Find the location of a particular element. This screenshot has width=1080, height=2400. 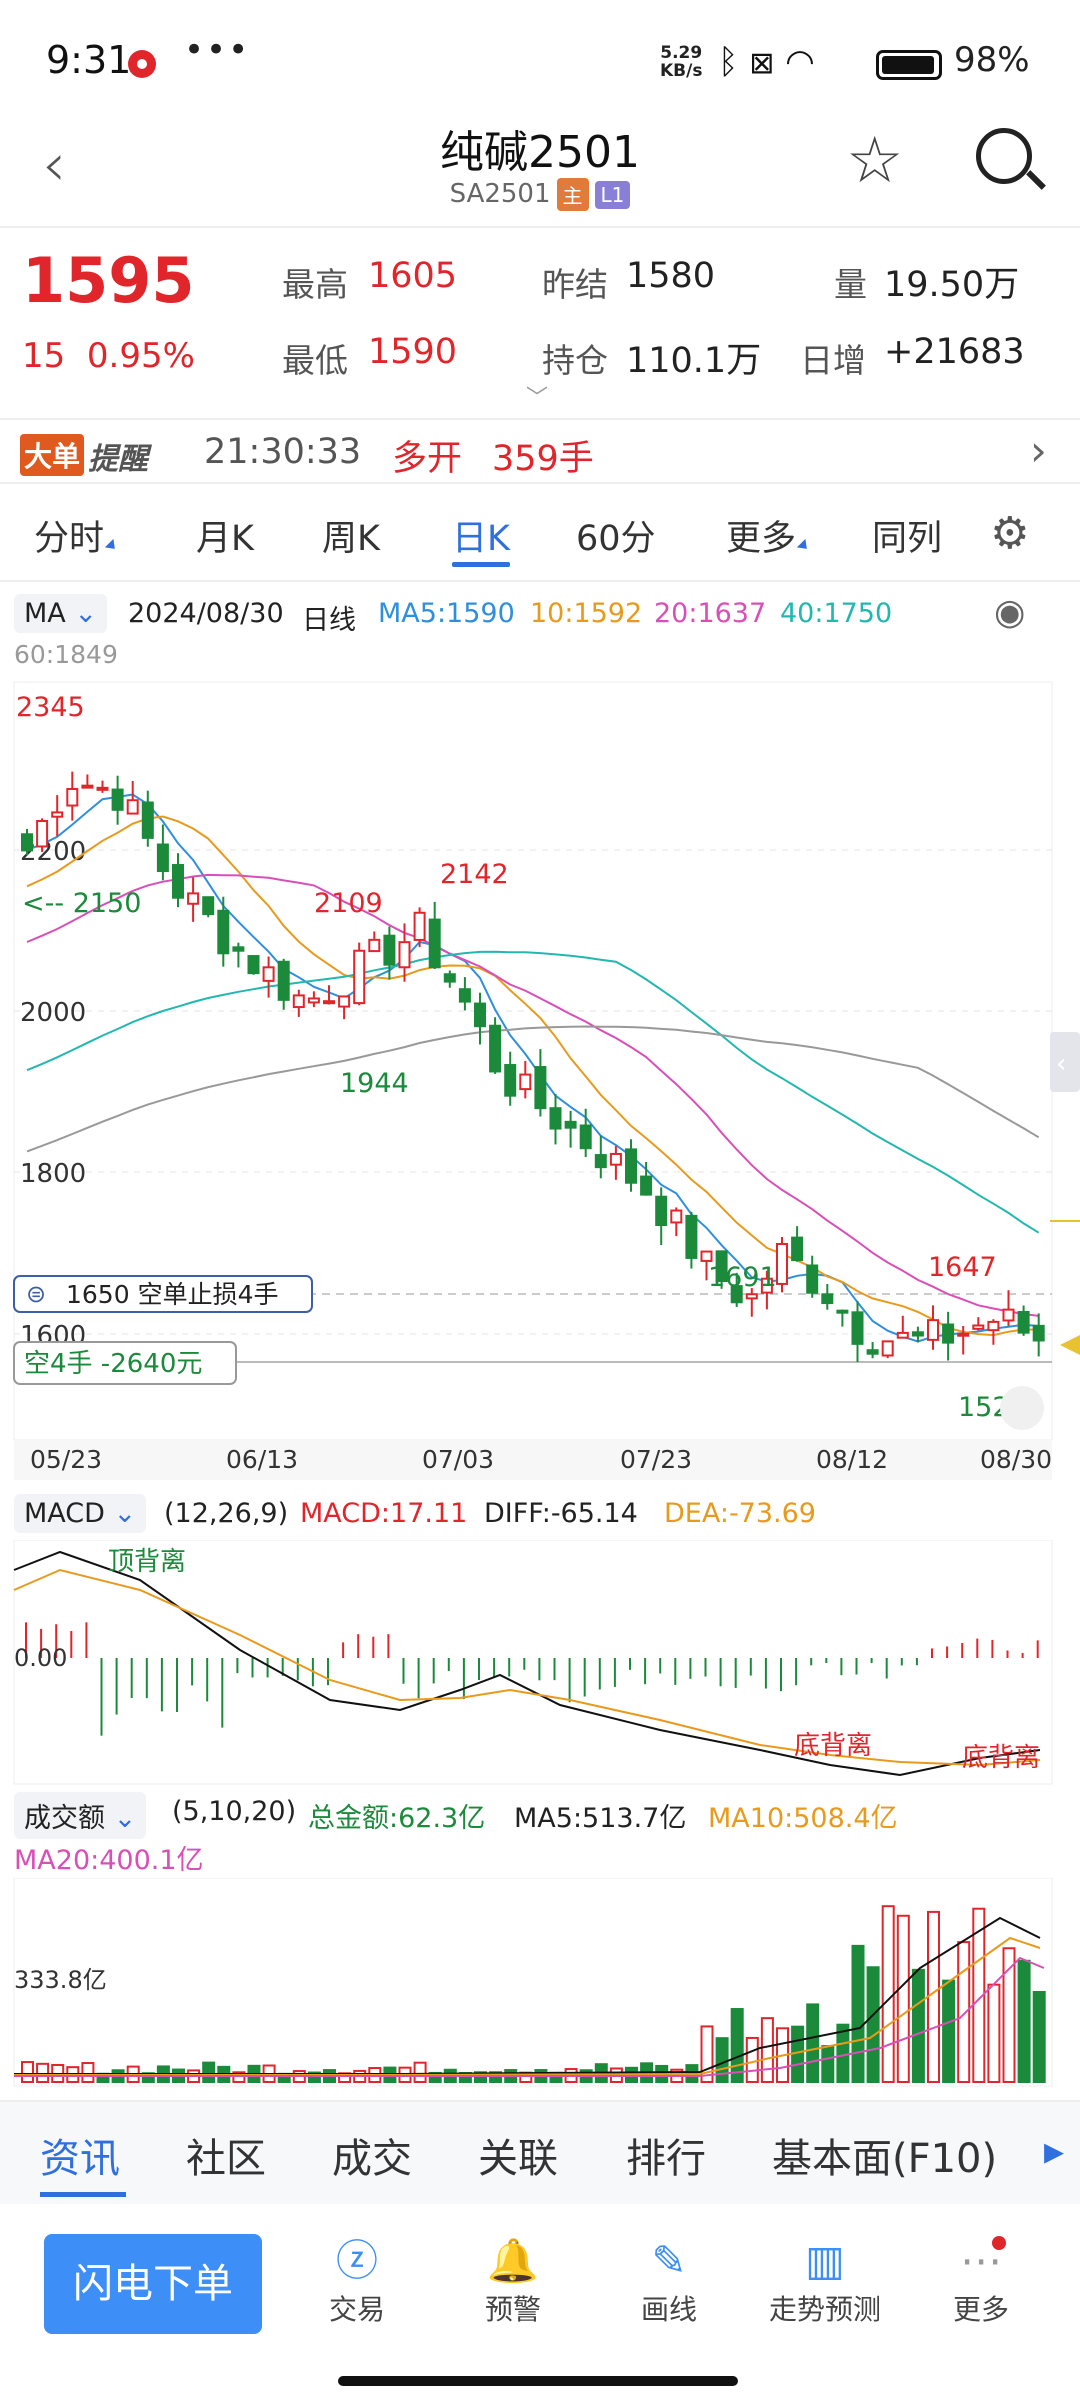

volume-selector: 成交额 ⌄ is located at coordinates (80, 1815).